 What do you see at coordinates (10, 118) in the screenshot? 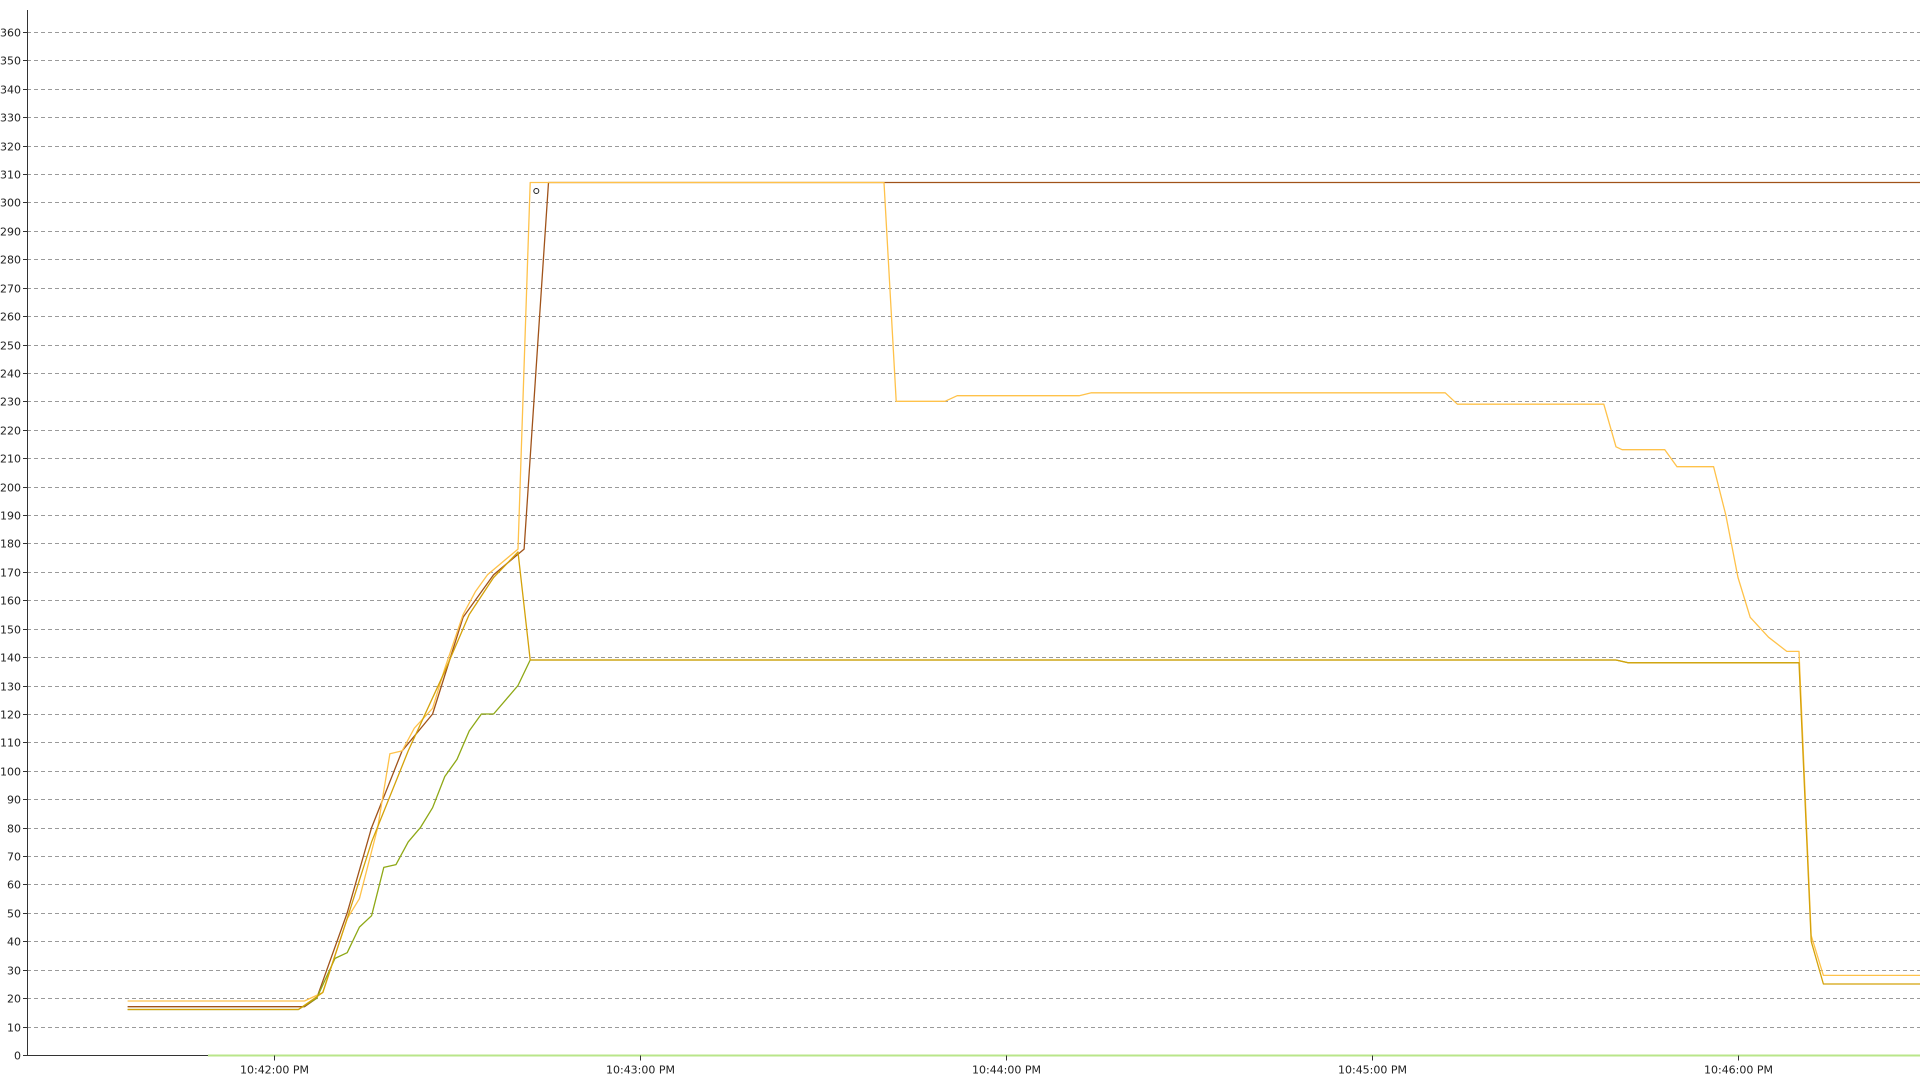
I see `y-tick-label: 330` at bounding box center [10, 118].